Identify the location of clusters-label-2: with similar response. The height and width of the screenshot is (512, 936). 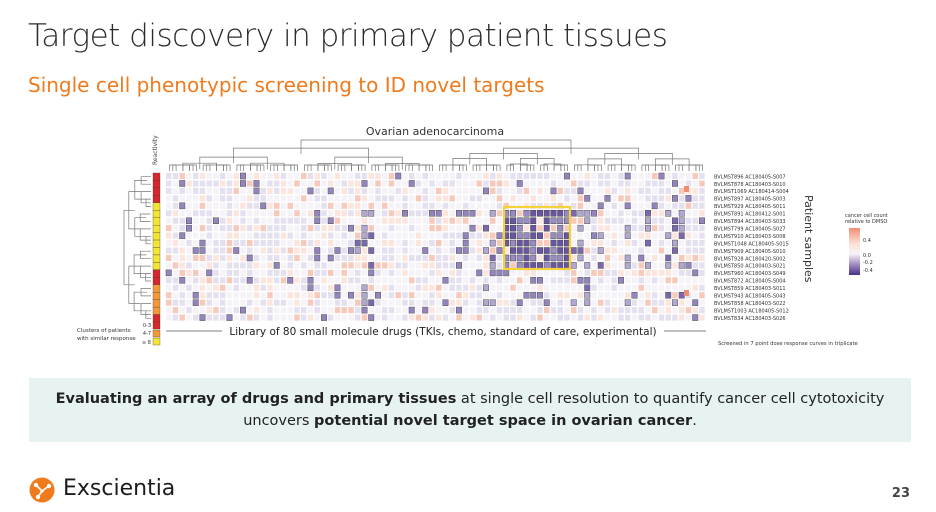
(106, 339).